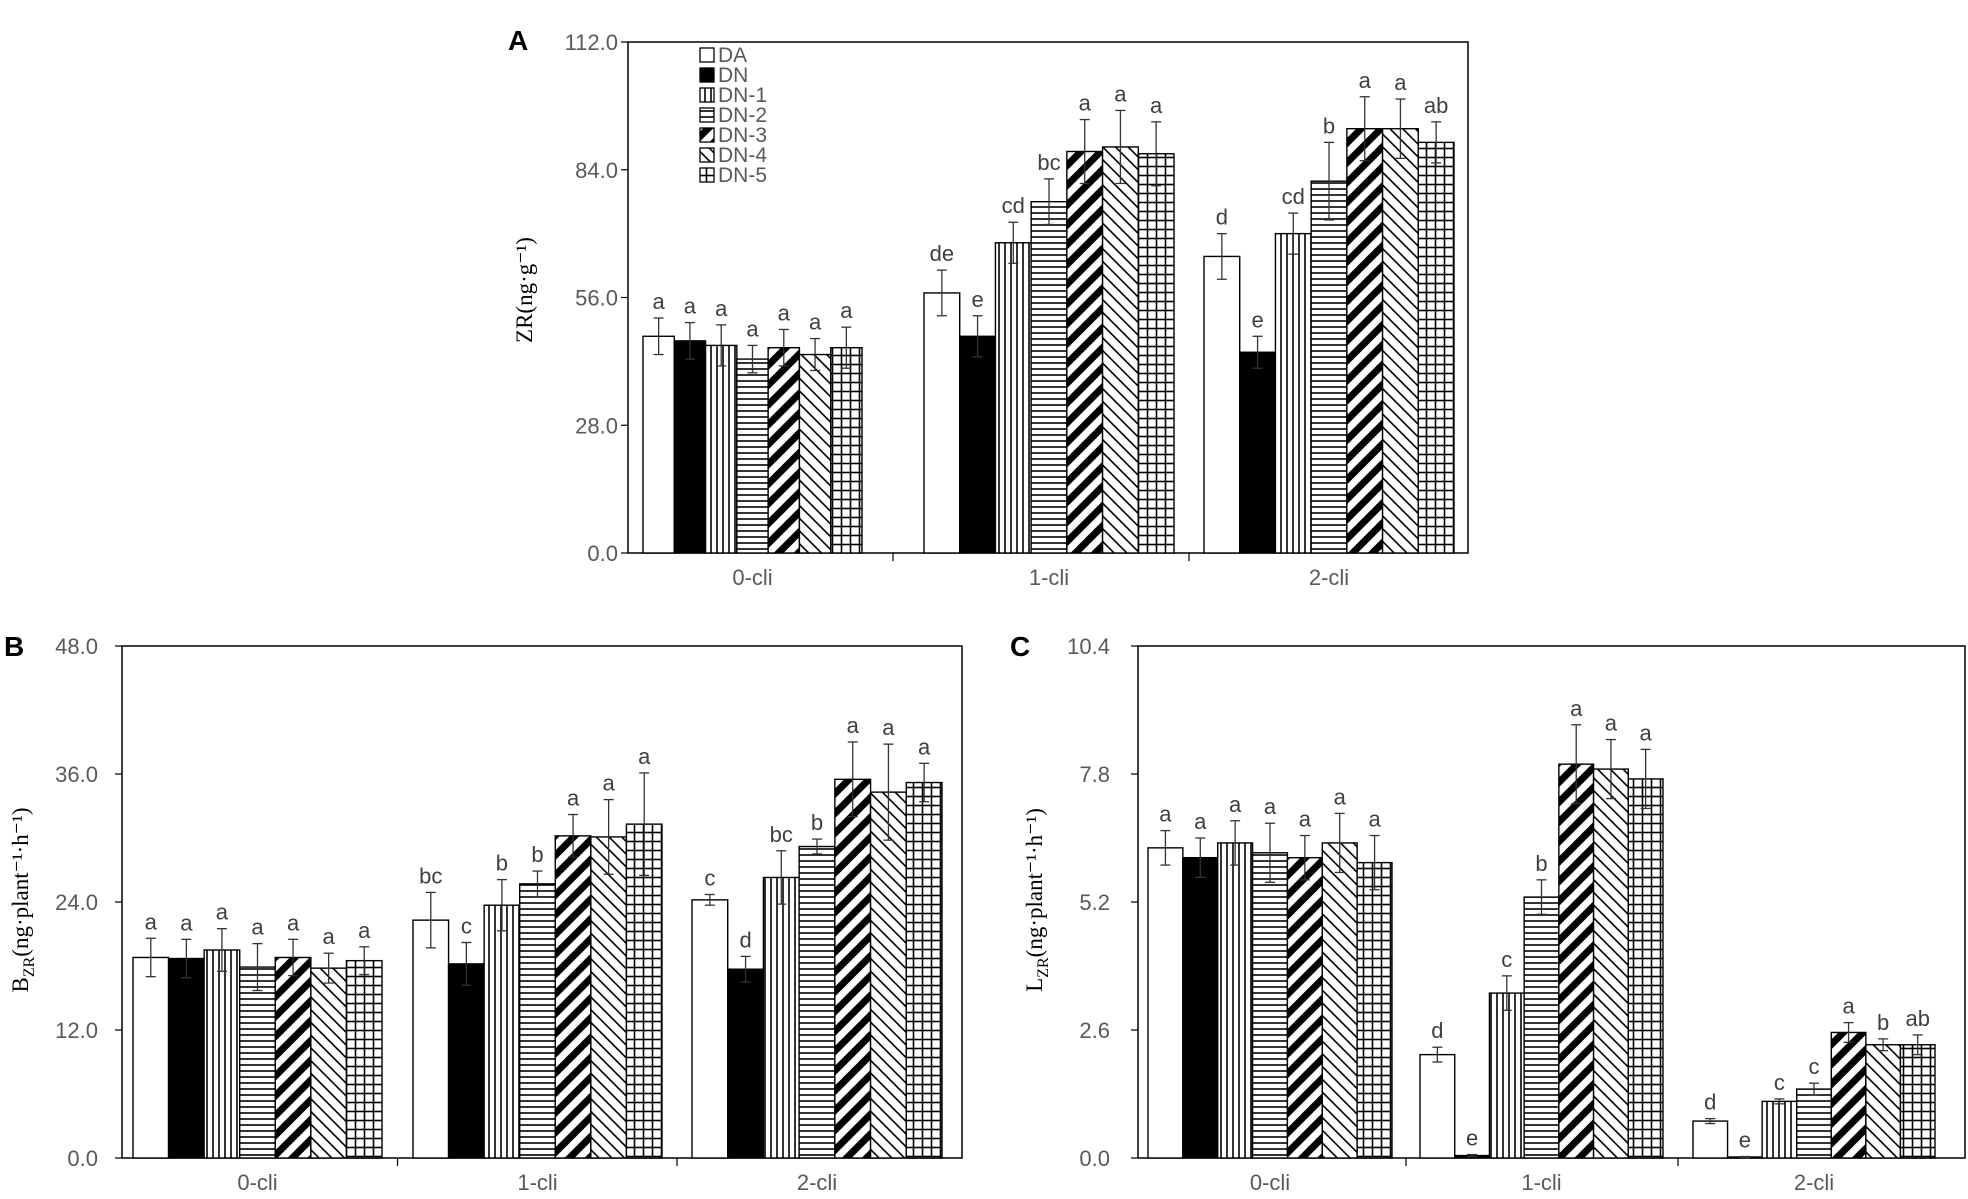  I want to click on significance-label: ab, so click(1917, 1018).